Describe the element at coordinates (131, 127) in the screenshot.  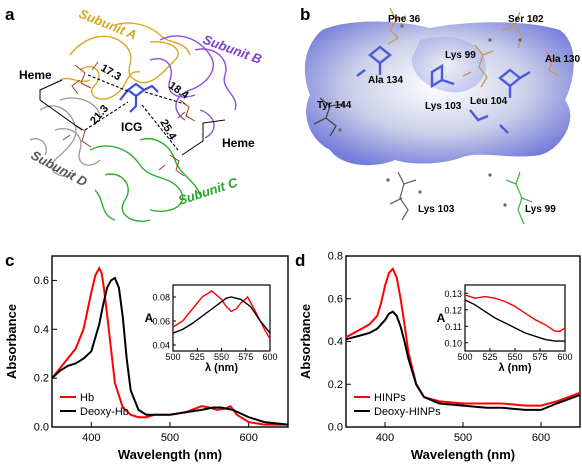
I see `icg-label: ICG` at that location.